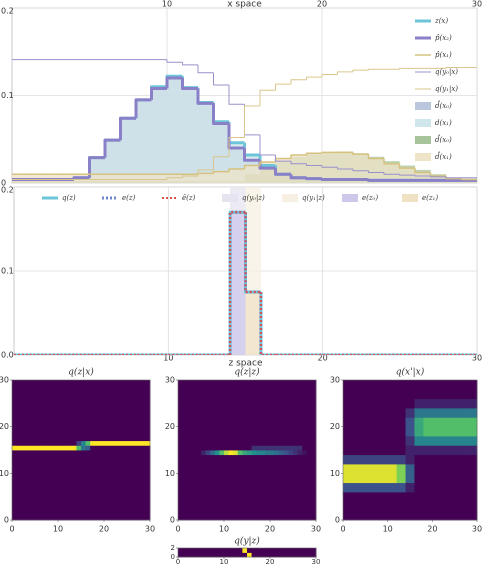 This screenshot has width=482, height=564. What do you see at coordinates (443, 138) in the screenshot?
I see `legend-label: d̂(x₀)` at bounding box center [443, 138].